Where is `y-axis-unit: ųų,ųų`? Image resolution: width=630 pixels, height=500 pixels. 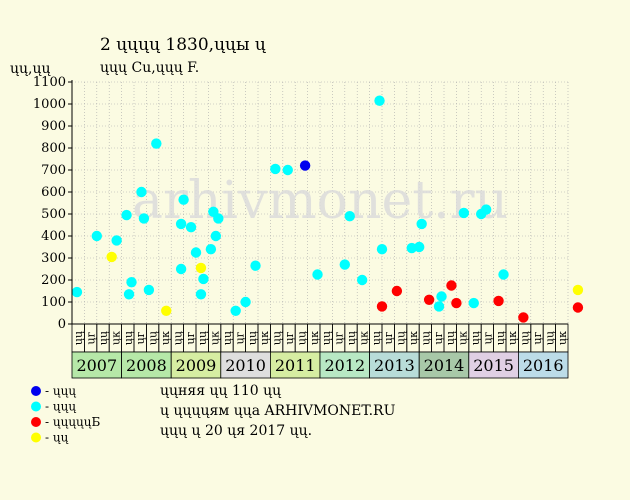
y-axis-unit: ųų,ųų is located at coordinates (31, 69).